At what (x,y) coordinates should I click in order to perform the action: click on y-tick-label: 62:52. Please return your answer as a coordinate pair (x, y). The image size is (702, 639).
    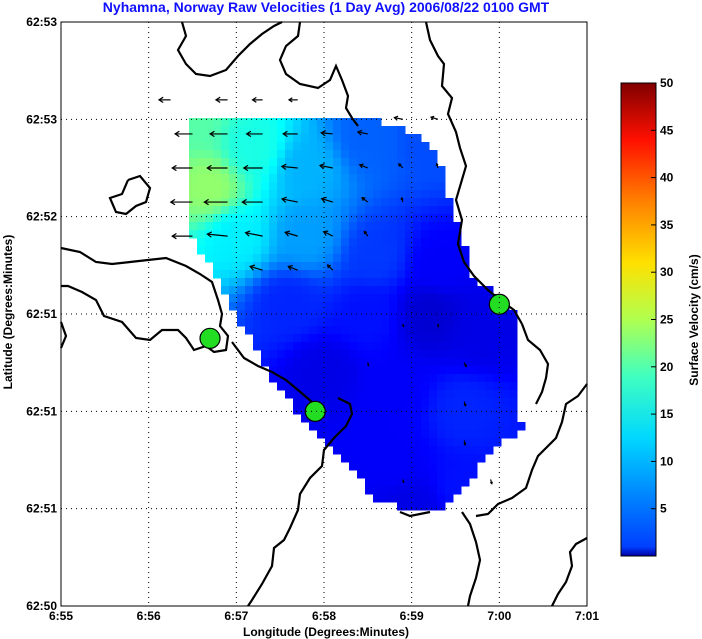
    Looking at the image, I should click on (41, 217).